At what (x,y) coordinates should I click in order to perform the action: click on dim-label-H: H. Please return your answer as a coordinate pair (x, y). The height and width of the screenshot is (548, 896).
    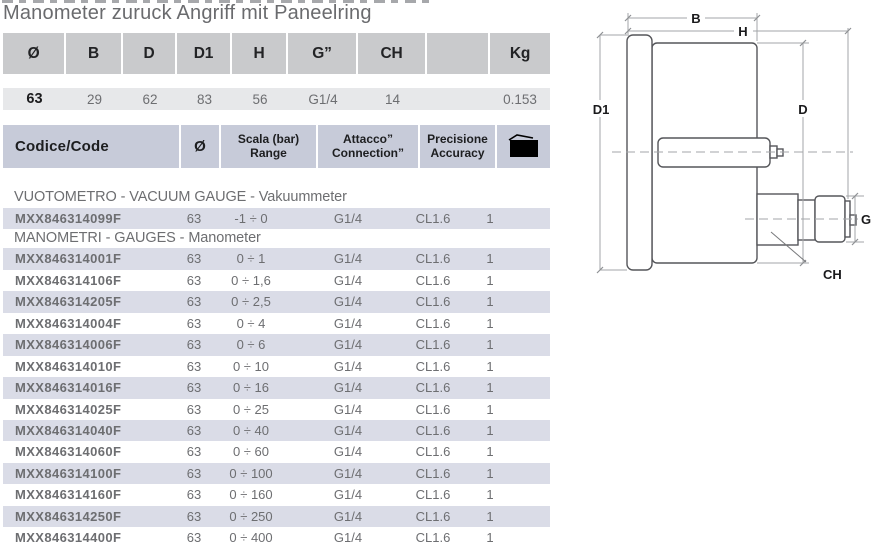
    Looking at the image, I should click on (742, 31).